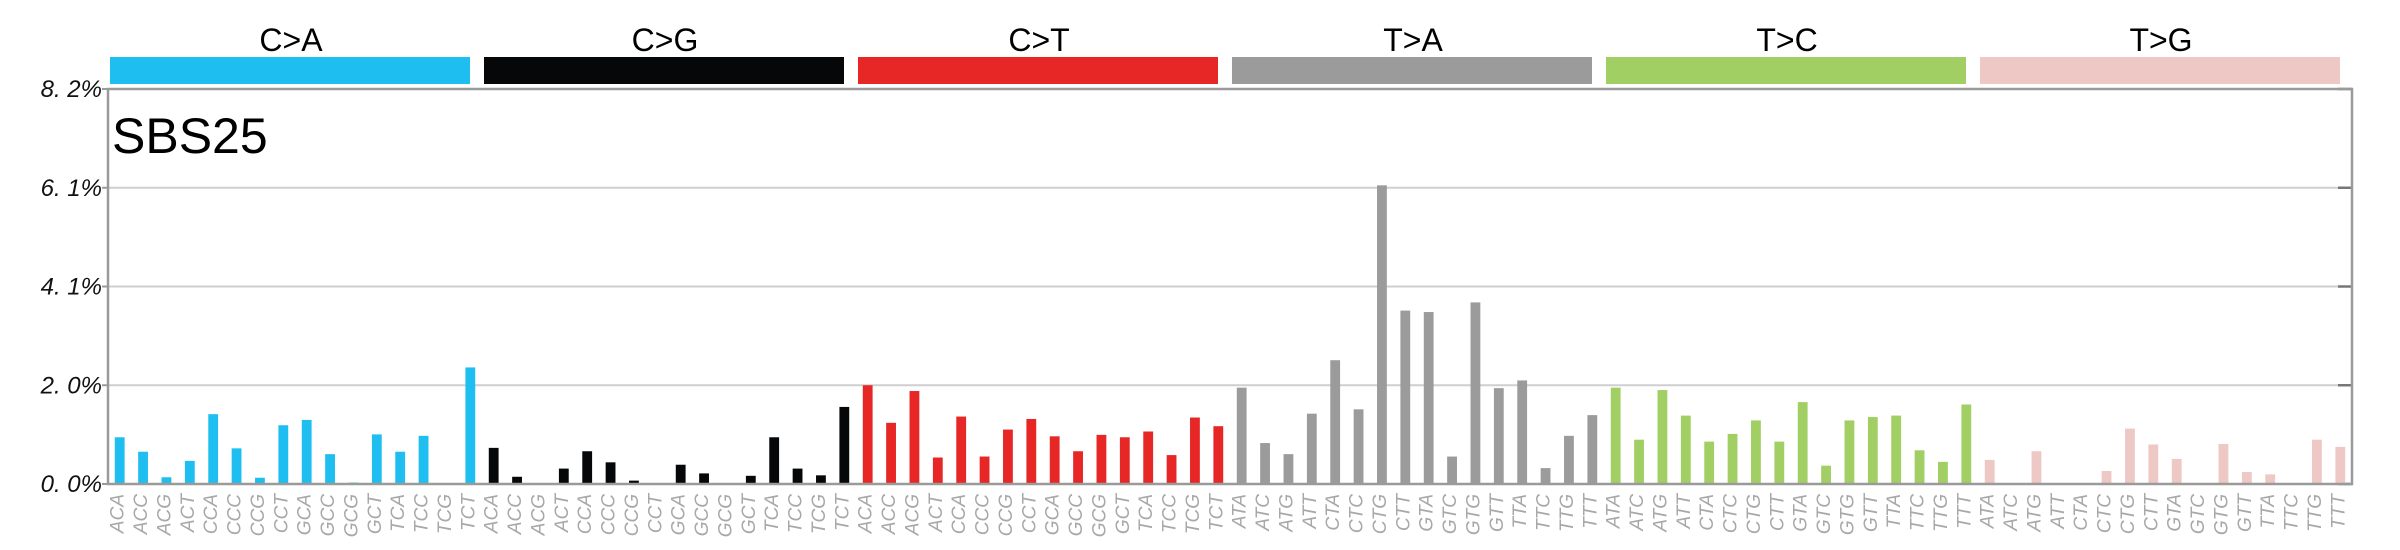  I want to click on x-tick-label: GCA, so click(305, 514).